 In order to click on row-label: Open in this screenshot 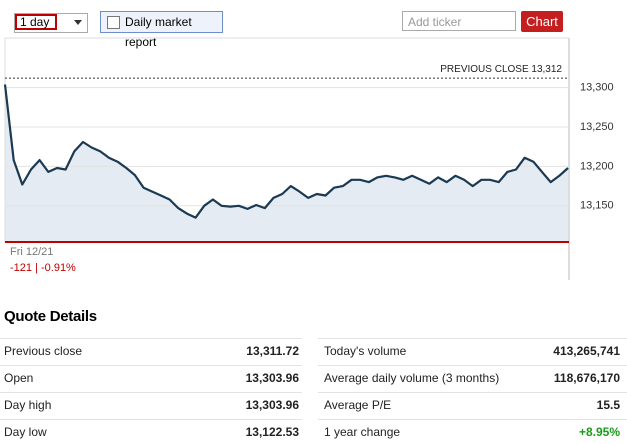, I will do `click(19, 378)`.